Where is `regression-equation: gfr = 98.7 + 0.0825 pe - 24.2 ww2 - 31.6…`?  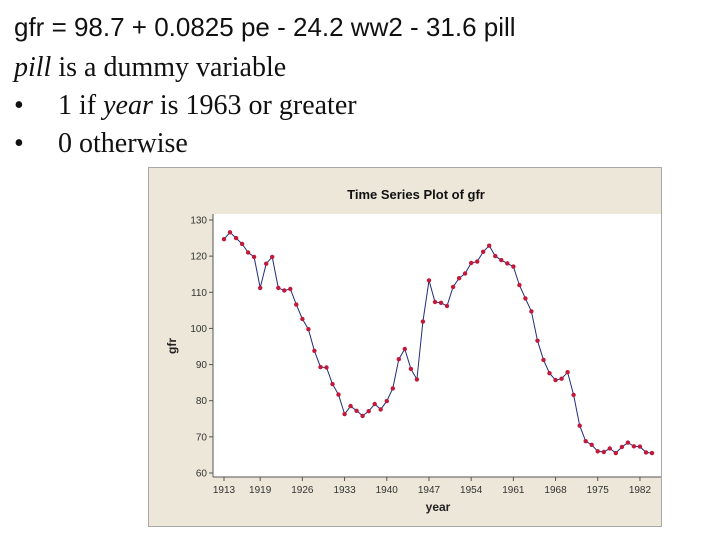
regression-equation: gfr = 98.7 + 0.0825 pe - 24.2 ww2 - 31.6… is located at coordinates (265, 27).